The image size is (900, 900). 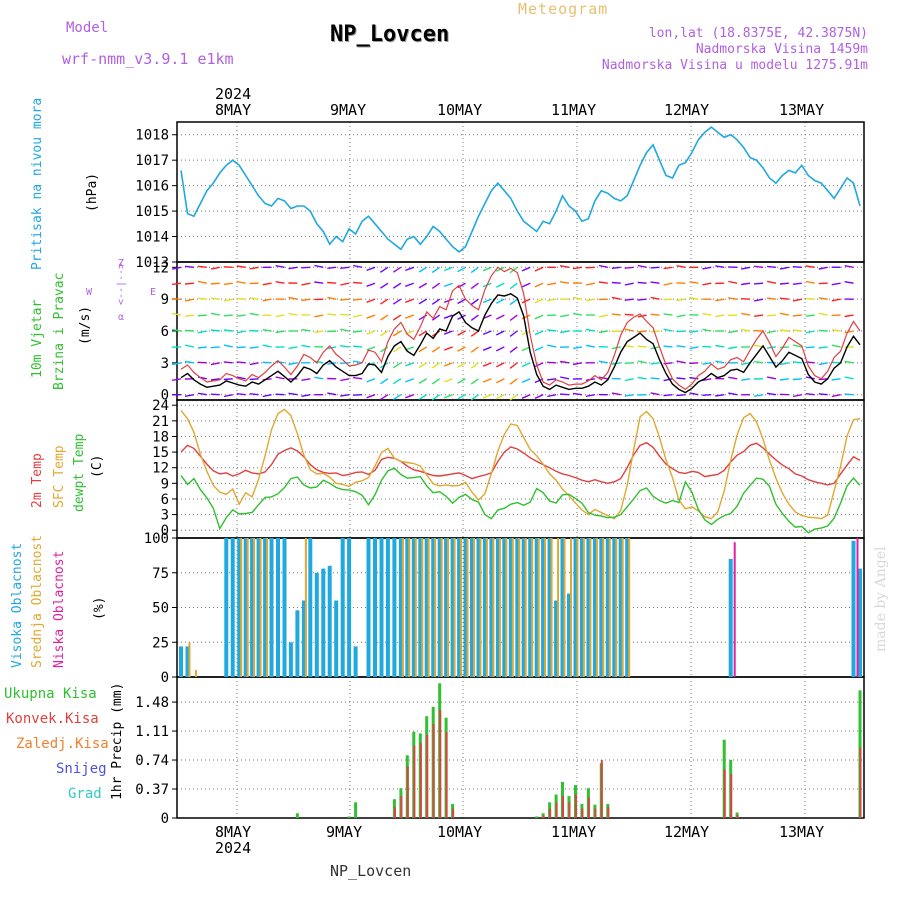 I want to click on y-tick-label-1-2: 6, so click(x=165, y=332).